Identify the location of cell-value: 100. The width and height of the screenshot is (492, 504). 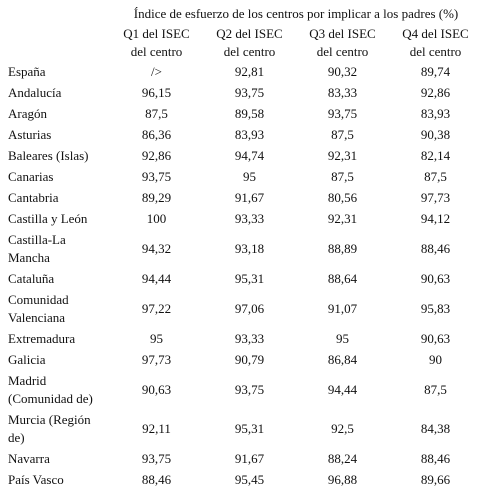
(156, 218).